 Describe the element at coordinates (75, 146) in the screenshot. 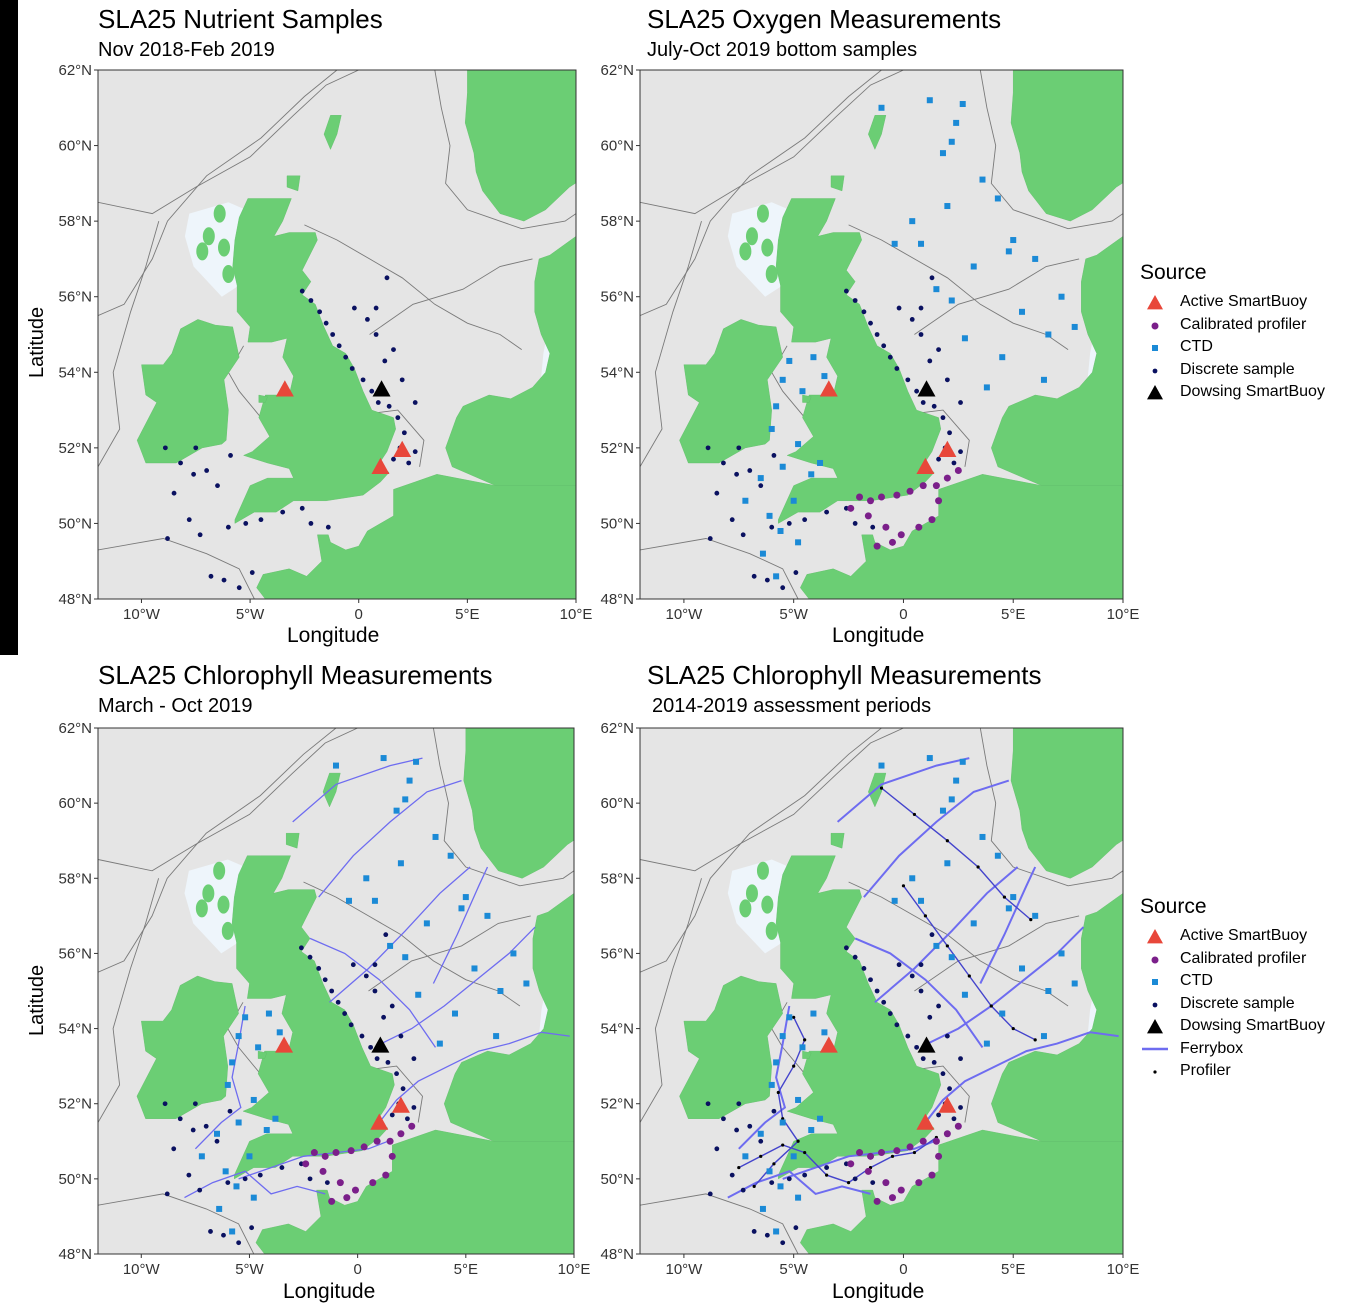

I see `y-tick-label: 60°N` at that location.